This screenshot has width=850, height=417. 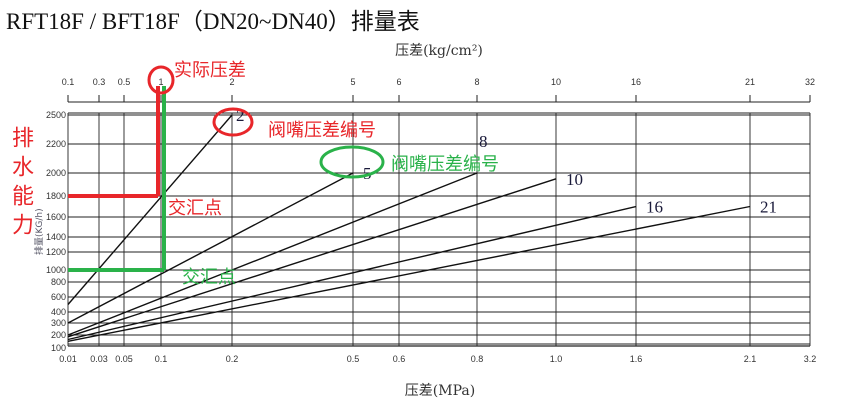 What do you see at coordinates (636, 359) in the screenshot?
I see `bottom-tick-label: 1.6` at bounding box center [636, 359].